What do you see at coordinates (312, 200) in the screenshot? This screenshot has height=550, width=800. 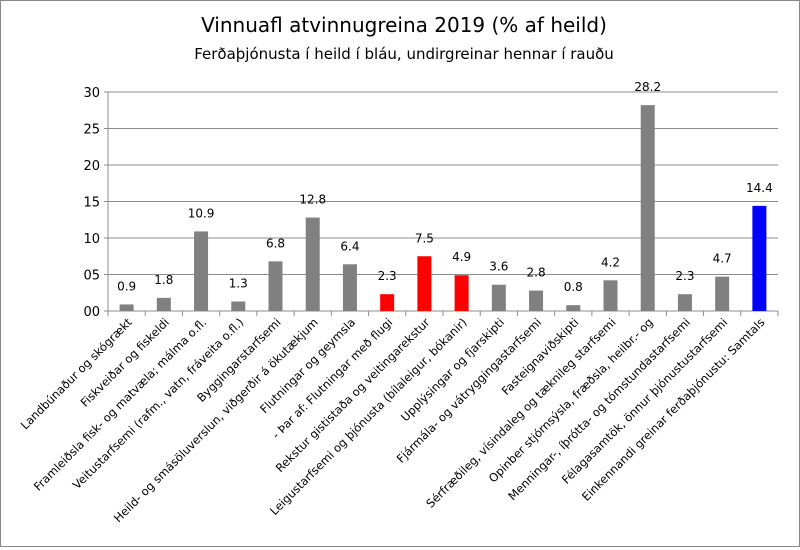 I see `data-label: 12.8` at bounding box center [312, 200].